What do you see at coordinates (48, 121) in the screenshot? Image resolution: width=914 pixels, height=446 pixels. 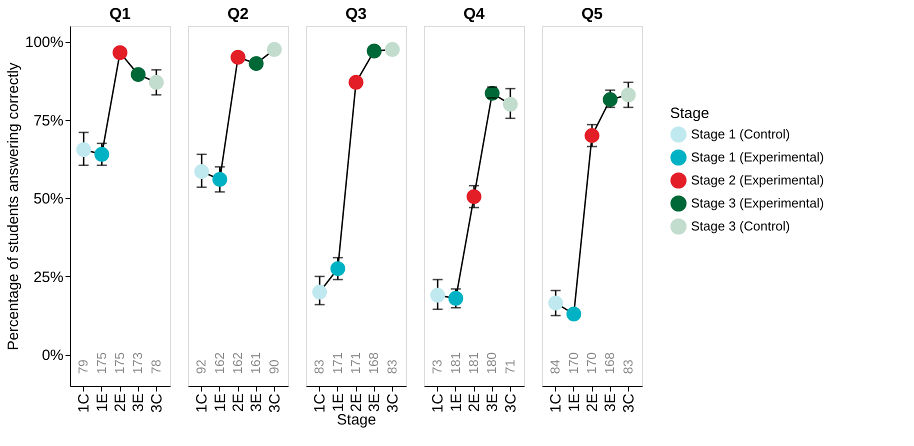 I see `y-tick-label: 75%` at bounding box center [48, 121].